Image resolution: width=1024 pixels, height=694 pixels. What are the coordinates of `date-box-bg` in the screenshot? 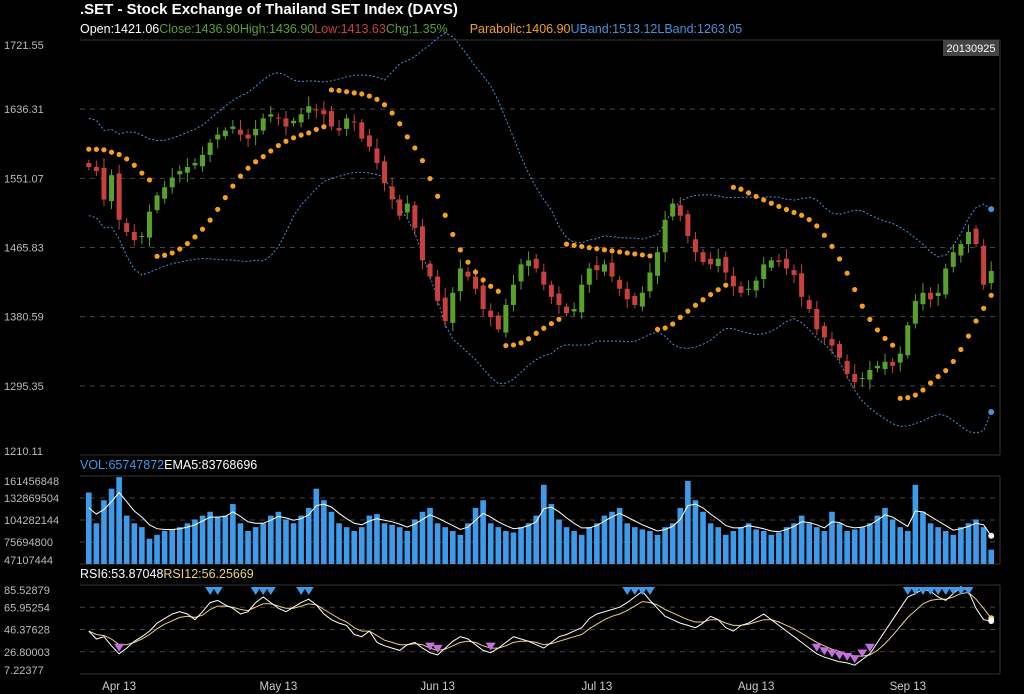 It's located at (971, 48).